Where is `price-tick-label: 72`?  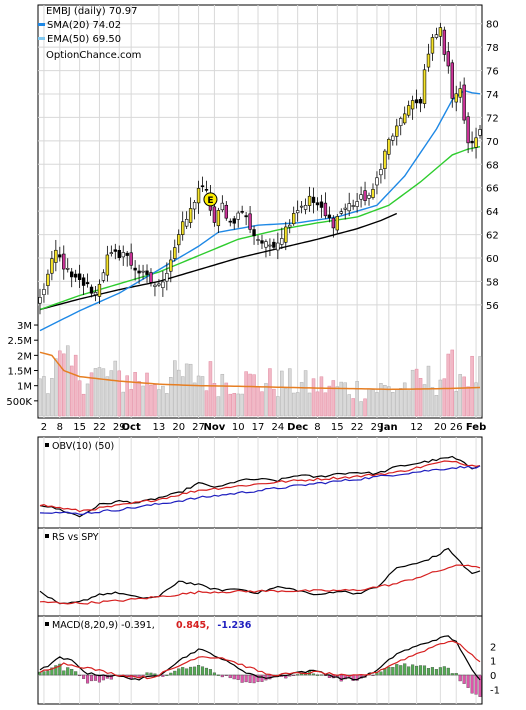 price-tick-label: 72 is located at coordinates (492, 118).